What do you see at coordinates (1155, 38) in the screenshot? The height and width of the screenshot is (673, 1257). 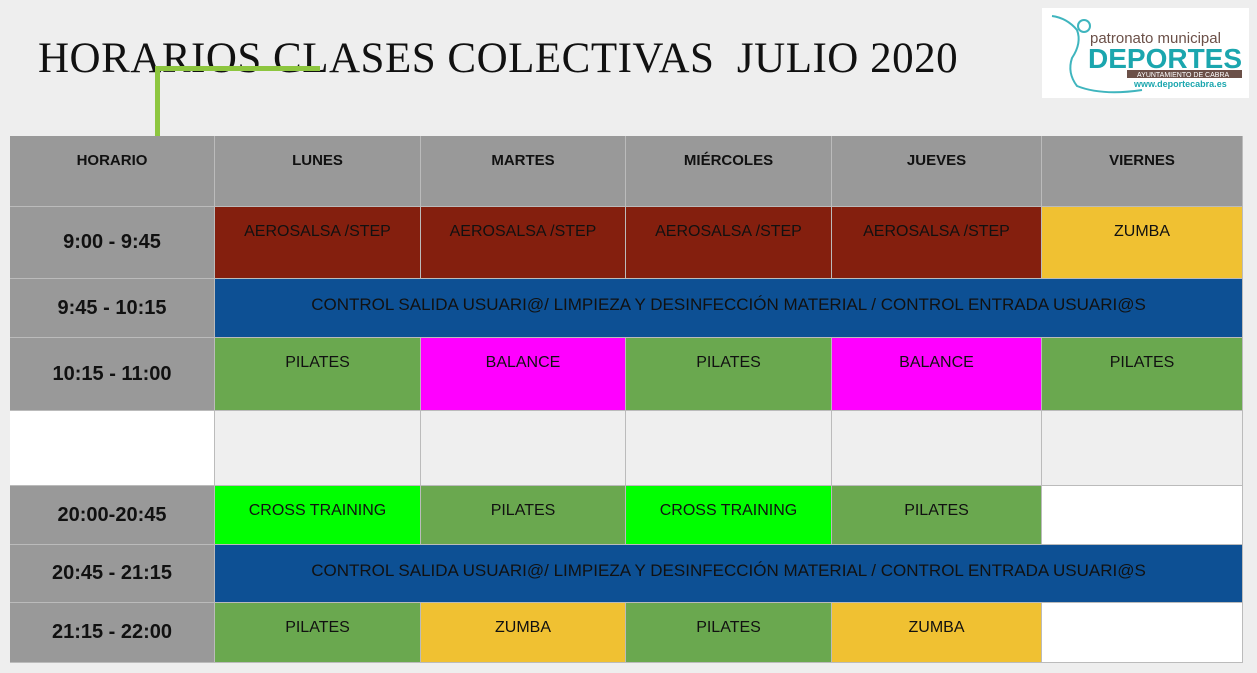 I see `logo-line1: patronato municipal` at bounding box center [1155, 38].